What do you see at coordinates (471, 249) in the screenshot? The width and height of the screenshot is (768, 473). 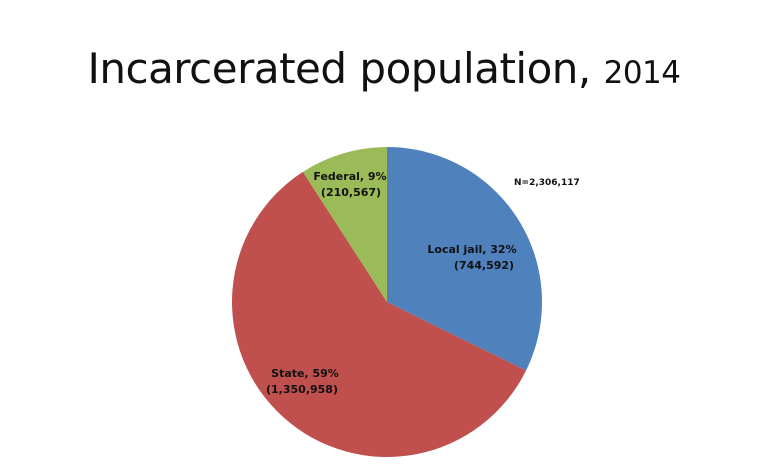 I see `slice-label-local-jail: Local jail, 32%` at bounding box center [471, 249].